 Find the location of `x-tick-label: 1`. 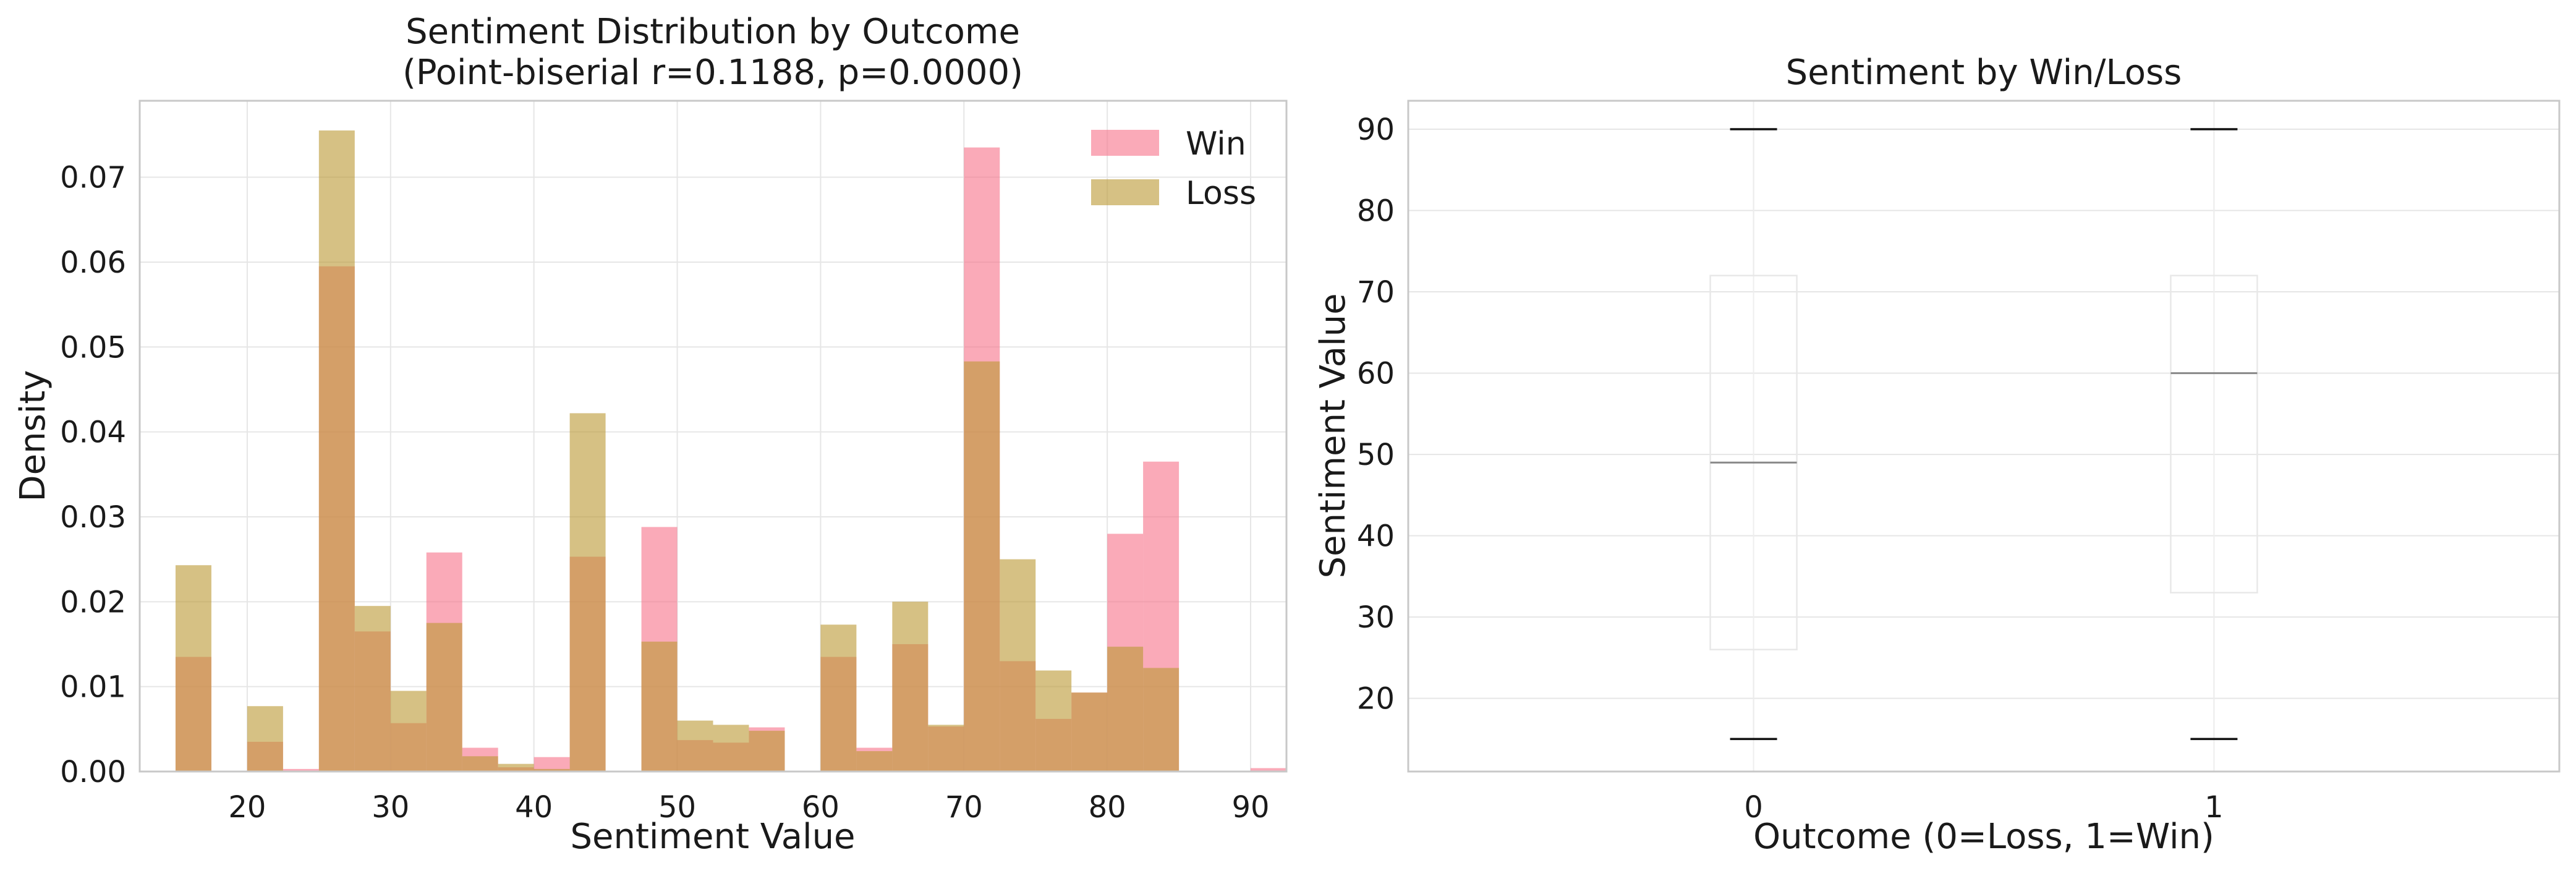

x-tick-label: 1 is located at coordinates (2214, 808).